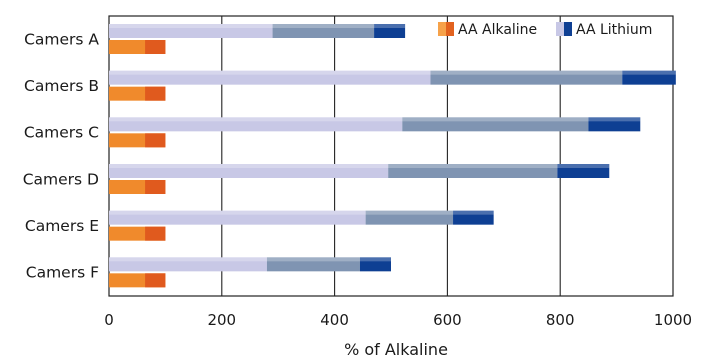 The image size is (701, 361). What do you see at coordinates (61, 133) in the screenshot?
I see `category-label: Camers C` at bounding box center [61, 133].